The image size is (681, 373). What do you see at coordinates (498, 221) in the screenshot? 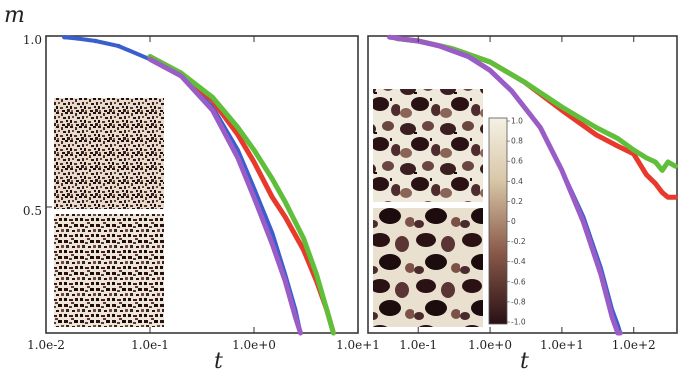
I see `colorbar-gradient` at bounding box center [498, 221].